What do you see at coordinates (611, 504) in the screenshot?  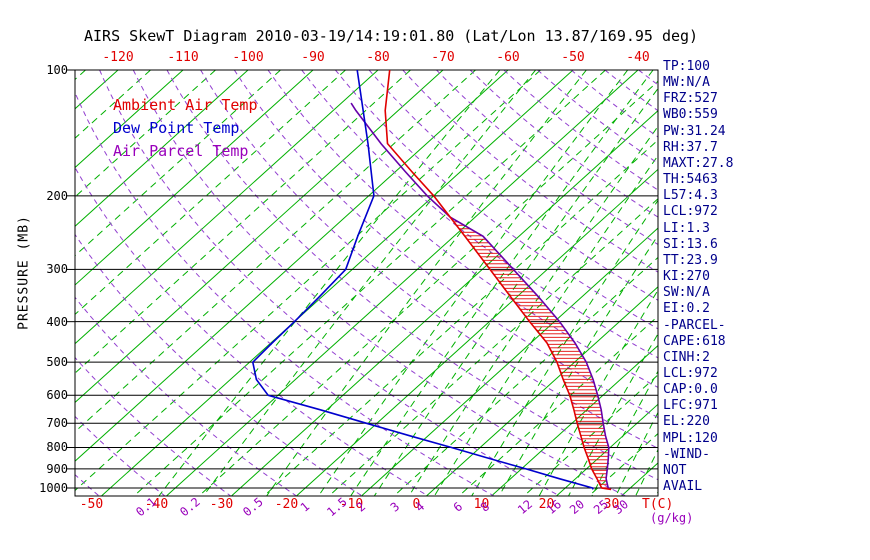 I see `bottom-temp-tick-label: 30` at bounding box center [611, 504].